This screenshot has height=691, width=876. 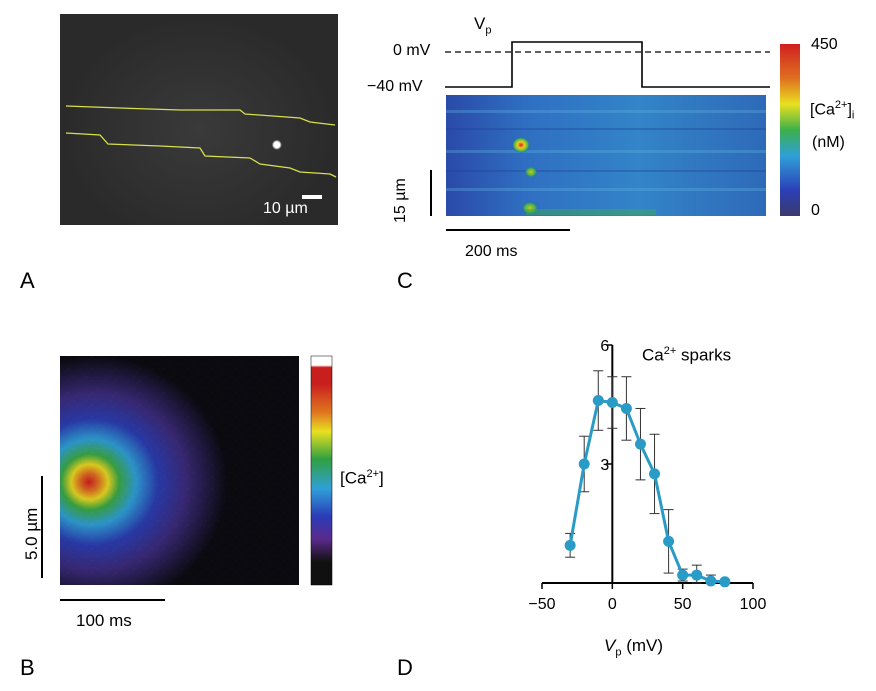 I want to click on panel-d-axes, so click(x=647, y=466).